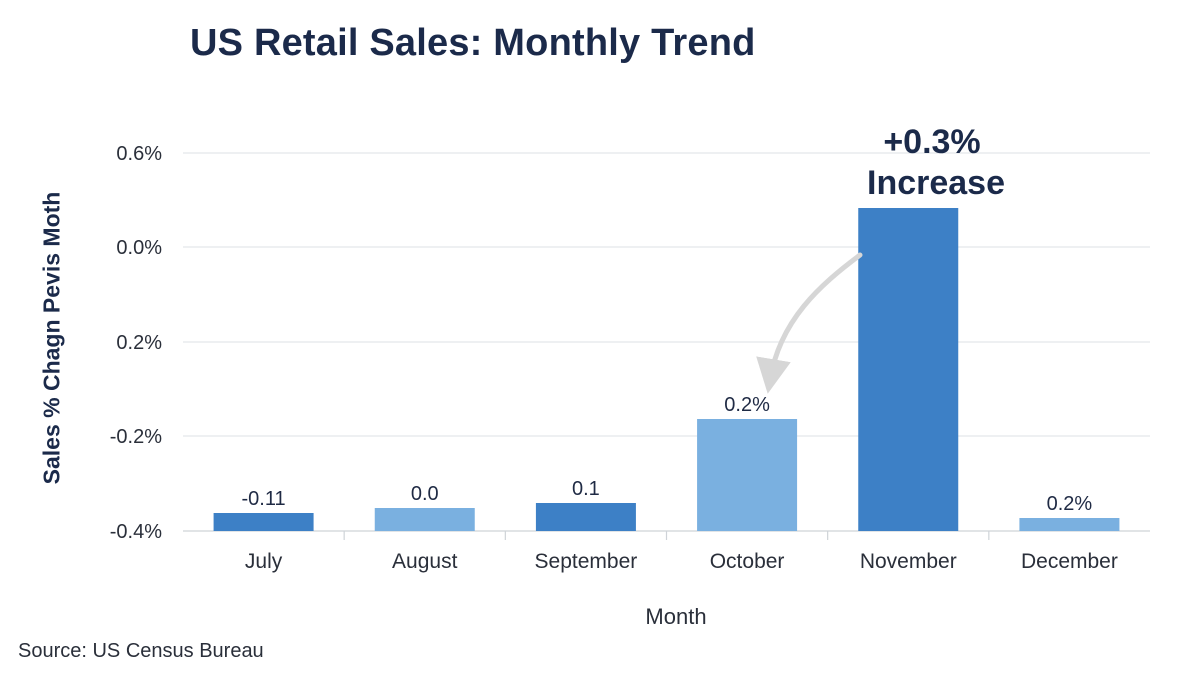  What do you see at coordinates (139, 248) in the screenshot?
I see `y-tick-label: 0.0%` at bounding box center [139, 248].